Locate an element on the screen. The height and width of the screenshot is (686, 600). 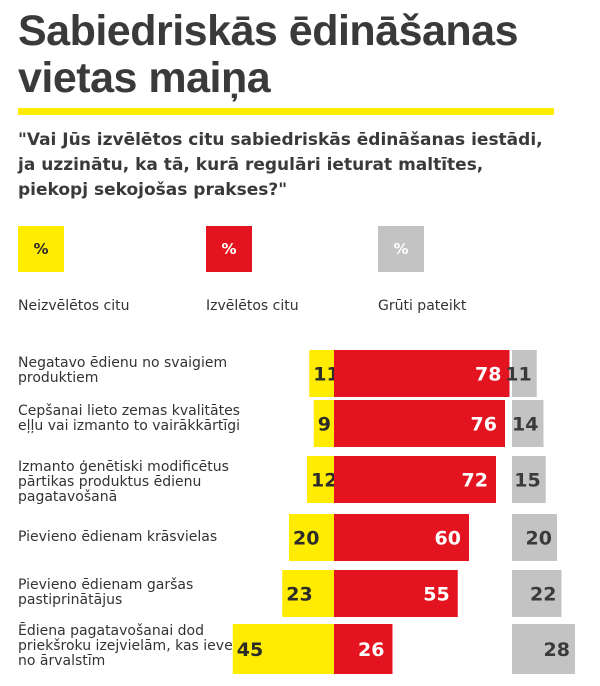
title-underline is located at coordinates (286, 111).